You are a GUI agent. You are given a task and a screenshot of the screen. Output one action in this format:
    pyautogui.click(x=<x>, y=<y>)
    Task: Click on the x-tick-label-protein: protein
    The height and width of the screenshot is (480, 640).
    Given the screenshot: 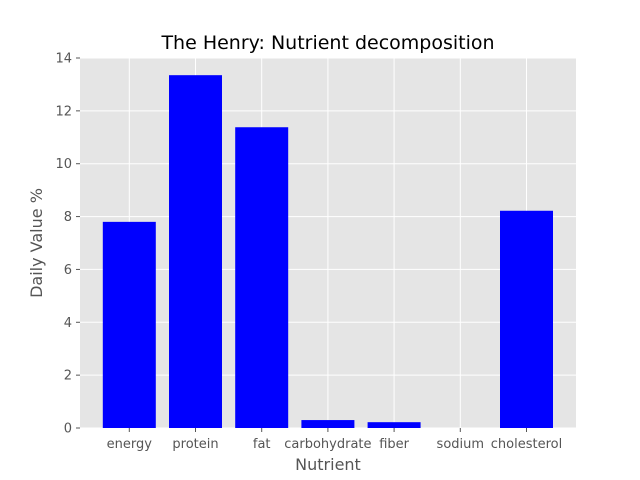 What is the action you would take?
    pyautogui.click(x=195, y=444)
    